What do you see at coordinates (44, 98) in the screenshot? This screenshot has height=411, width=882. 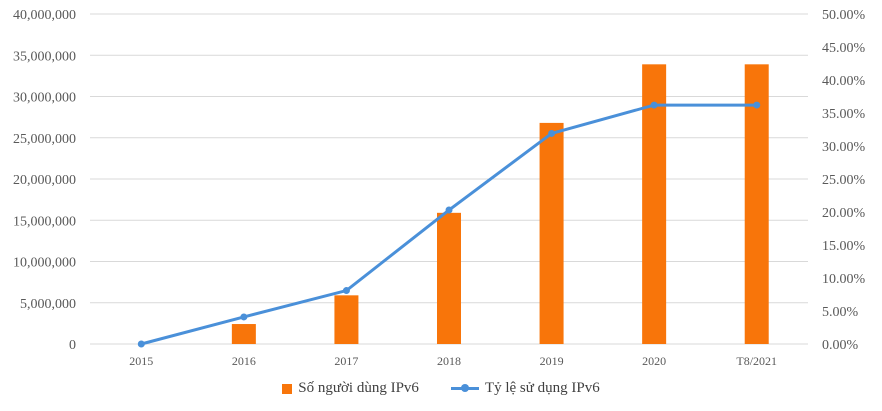 I see `left-axis-tick-label: 30,000,000` at bounding box center [44, 98].